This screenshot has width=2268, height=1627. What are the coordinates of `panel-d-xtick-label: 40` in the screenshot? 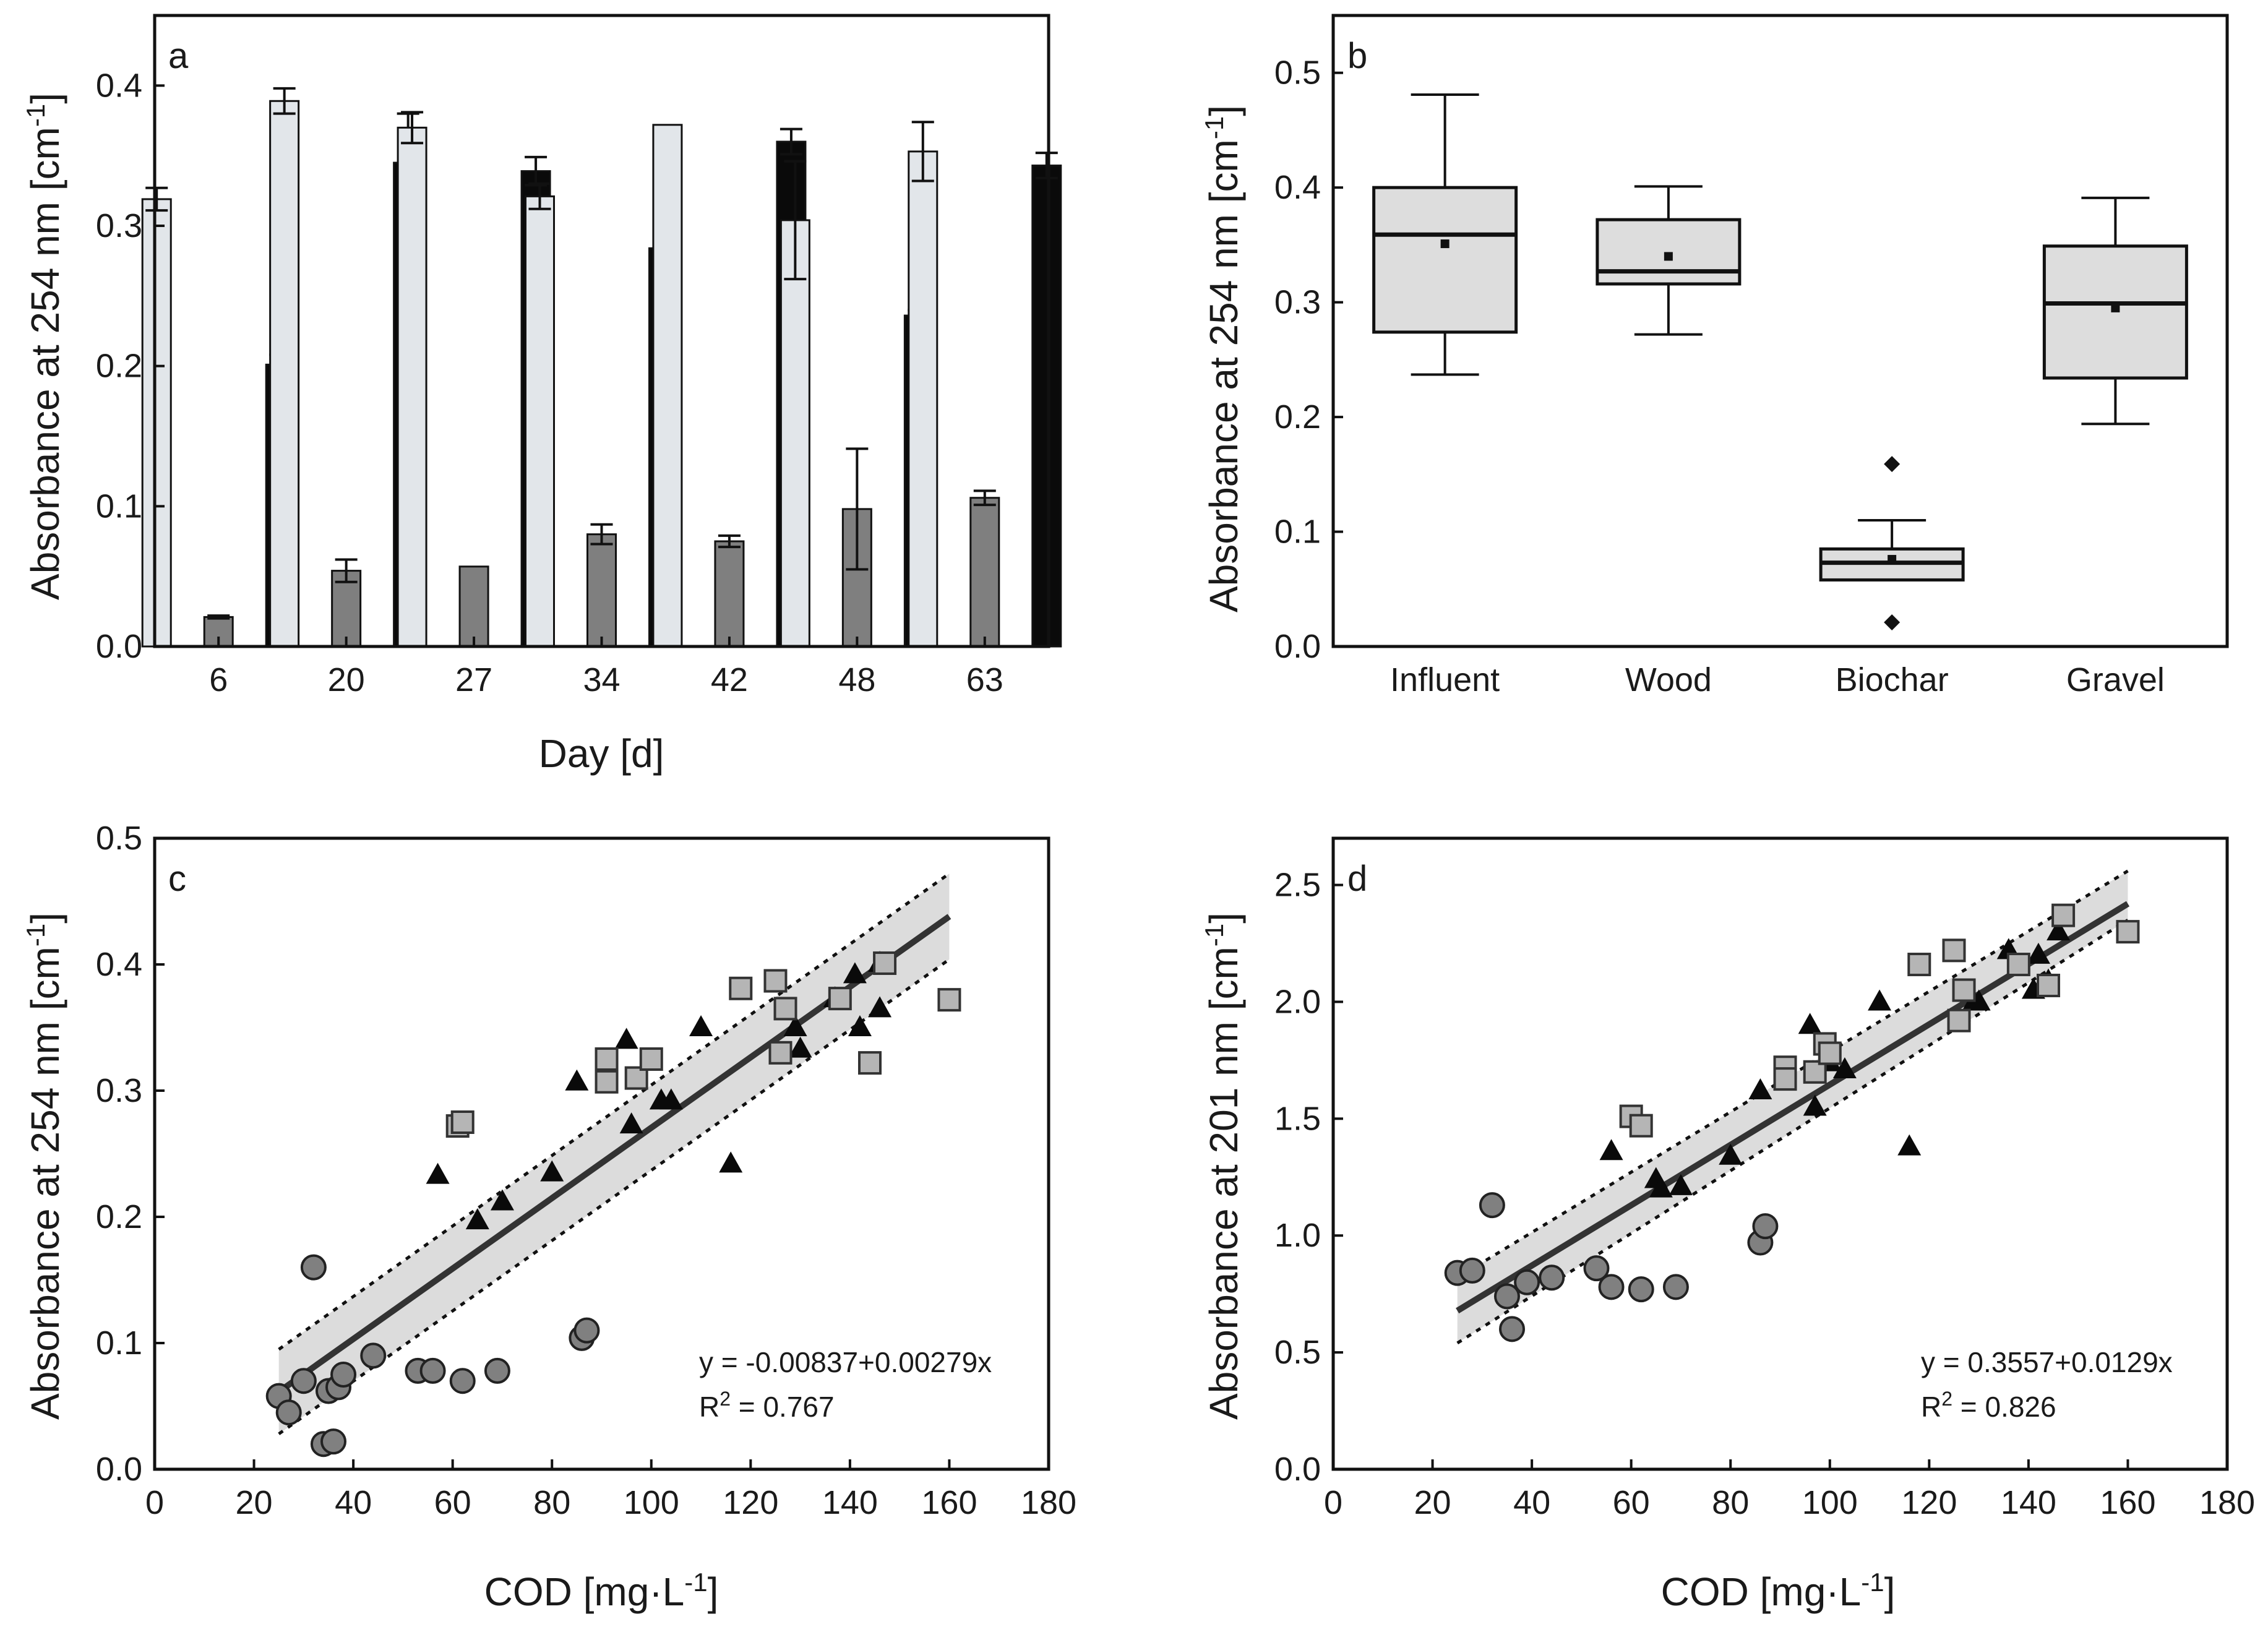 It's located at (1531, 1502).